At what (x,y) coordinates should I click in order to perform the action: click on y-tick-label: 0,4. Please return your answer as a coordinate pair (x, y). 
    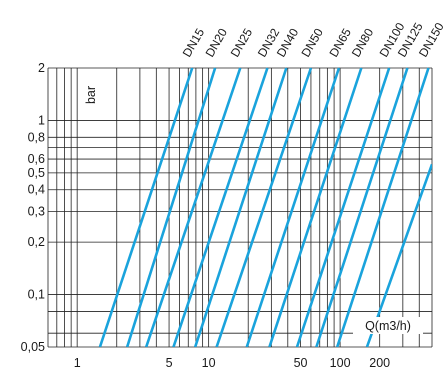
    Looking at the image, I should click on (36, 190).